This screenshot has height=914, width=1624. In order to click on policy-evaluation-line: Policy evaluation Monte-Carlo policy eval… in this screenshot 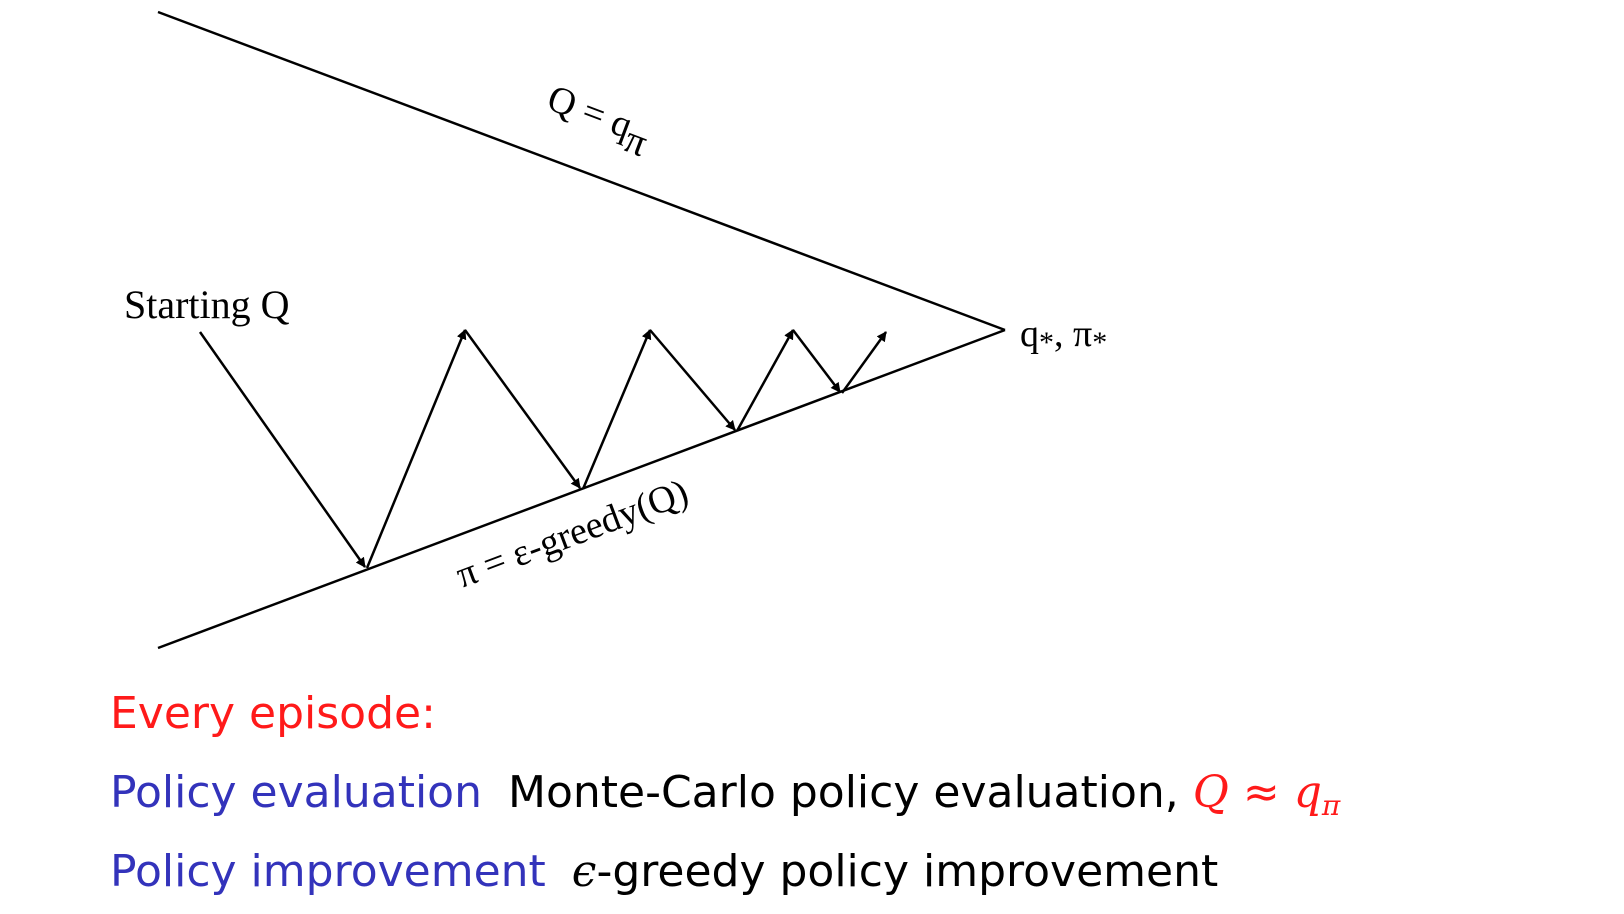, I will do `click(725, 795)`.